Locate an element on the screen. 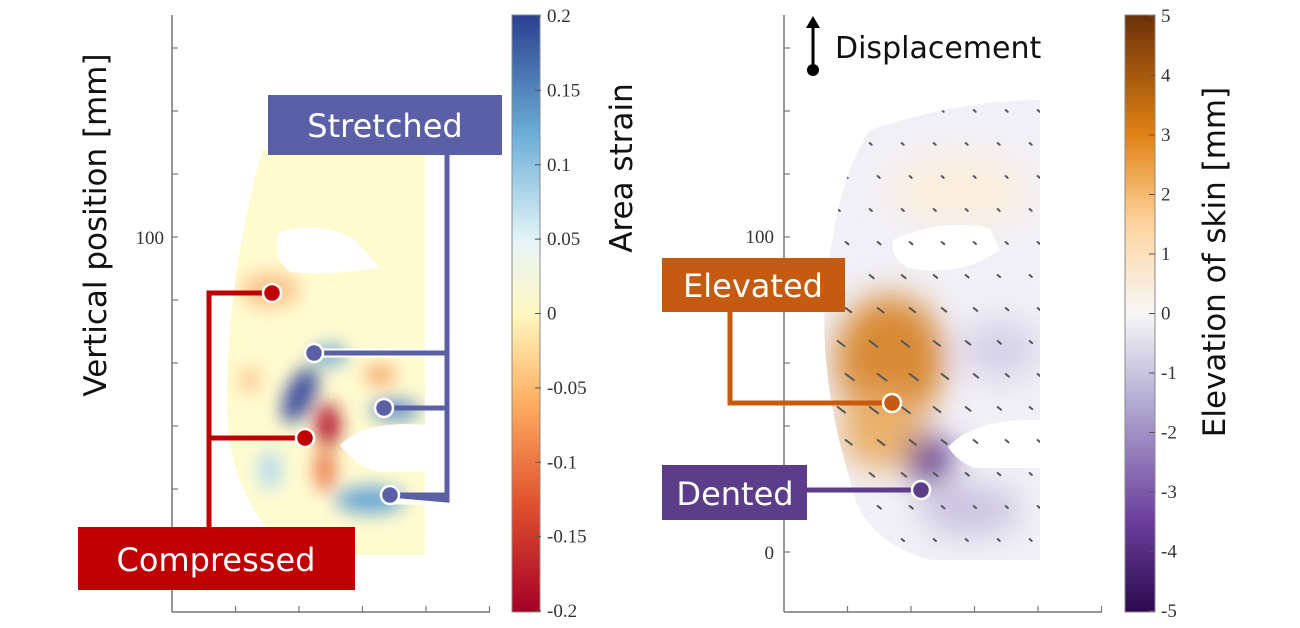 This screenshot has height=628, width=1300. colorbar-tick-label: 0.05 is located at coordinates (563, 239).